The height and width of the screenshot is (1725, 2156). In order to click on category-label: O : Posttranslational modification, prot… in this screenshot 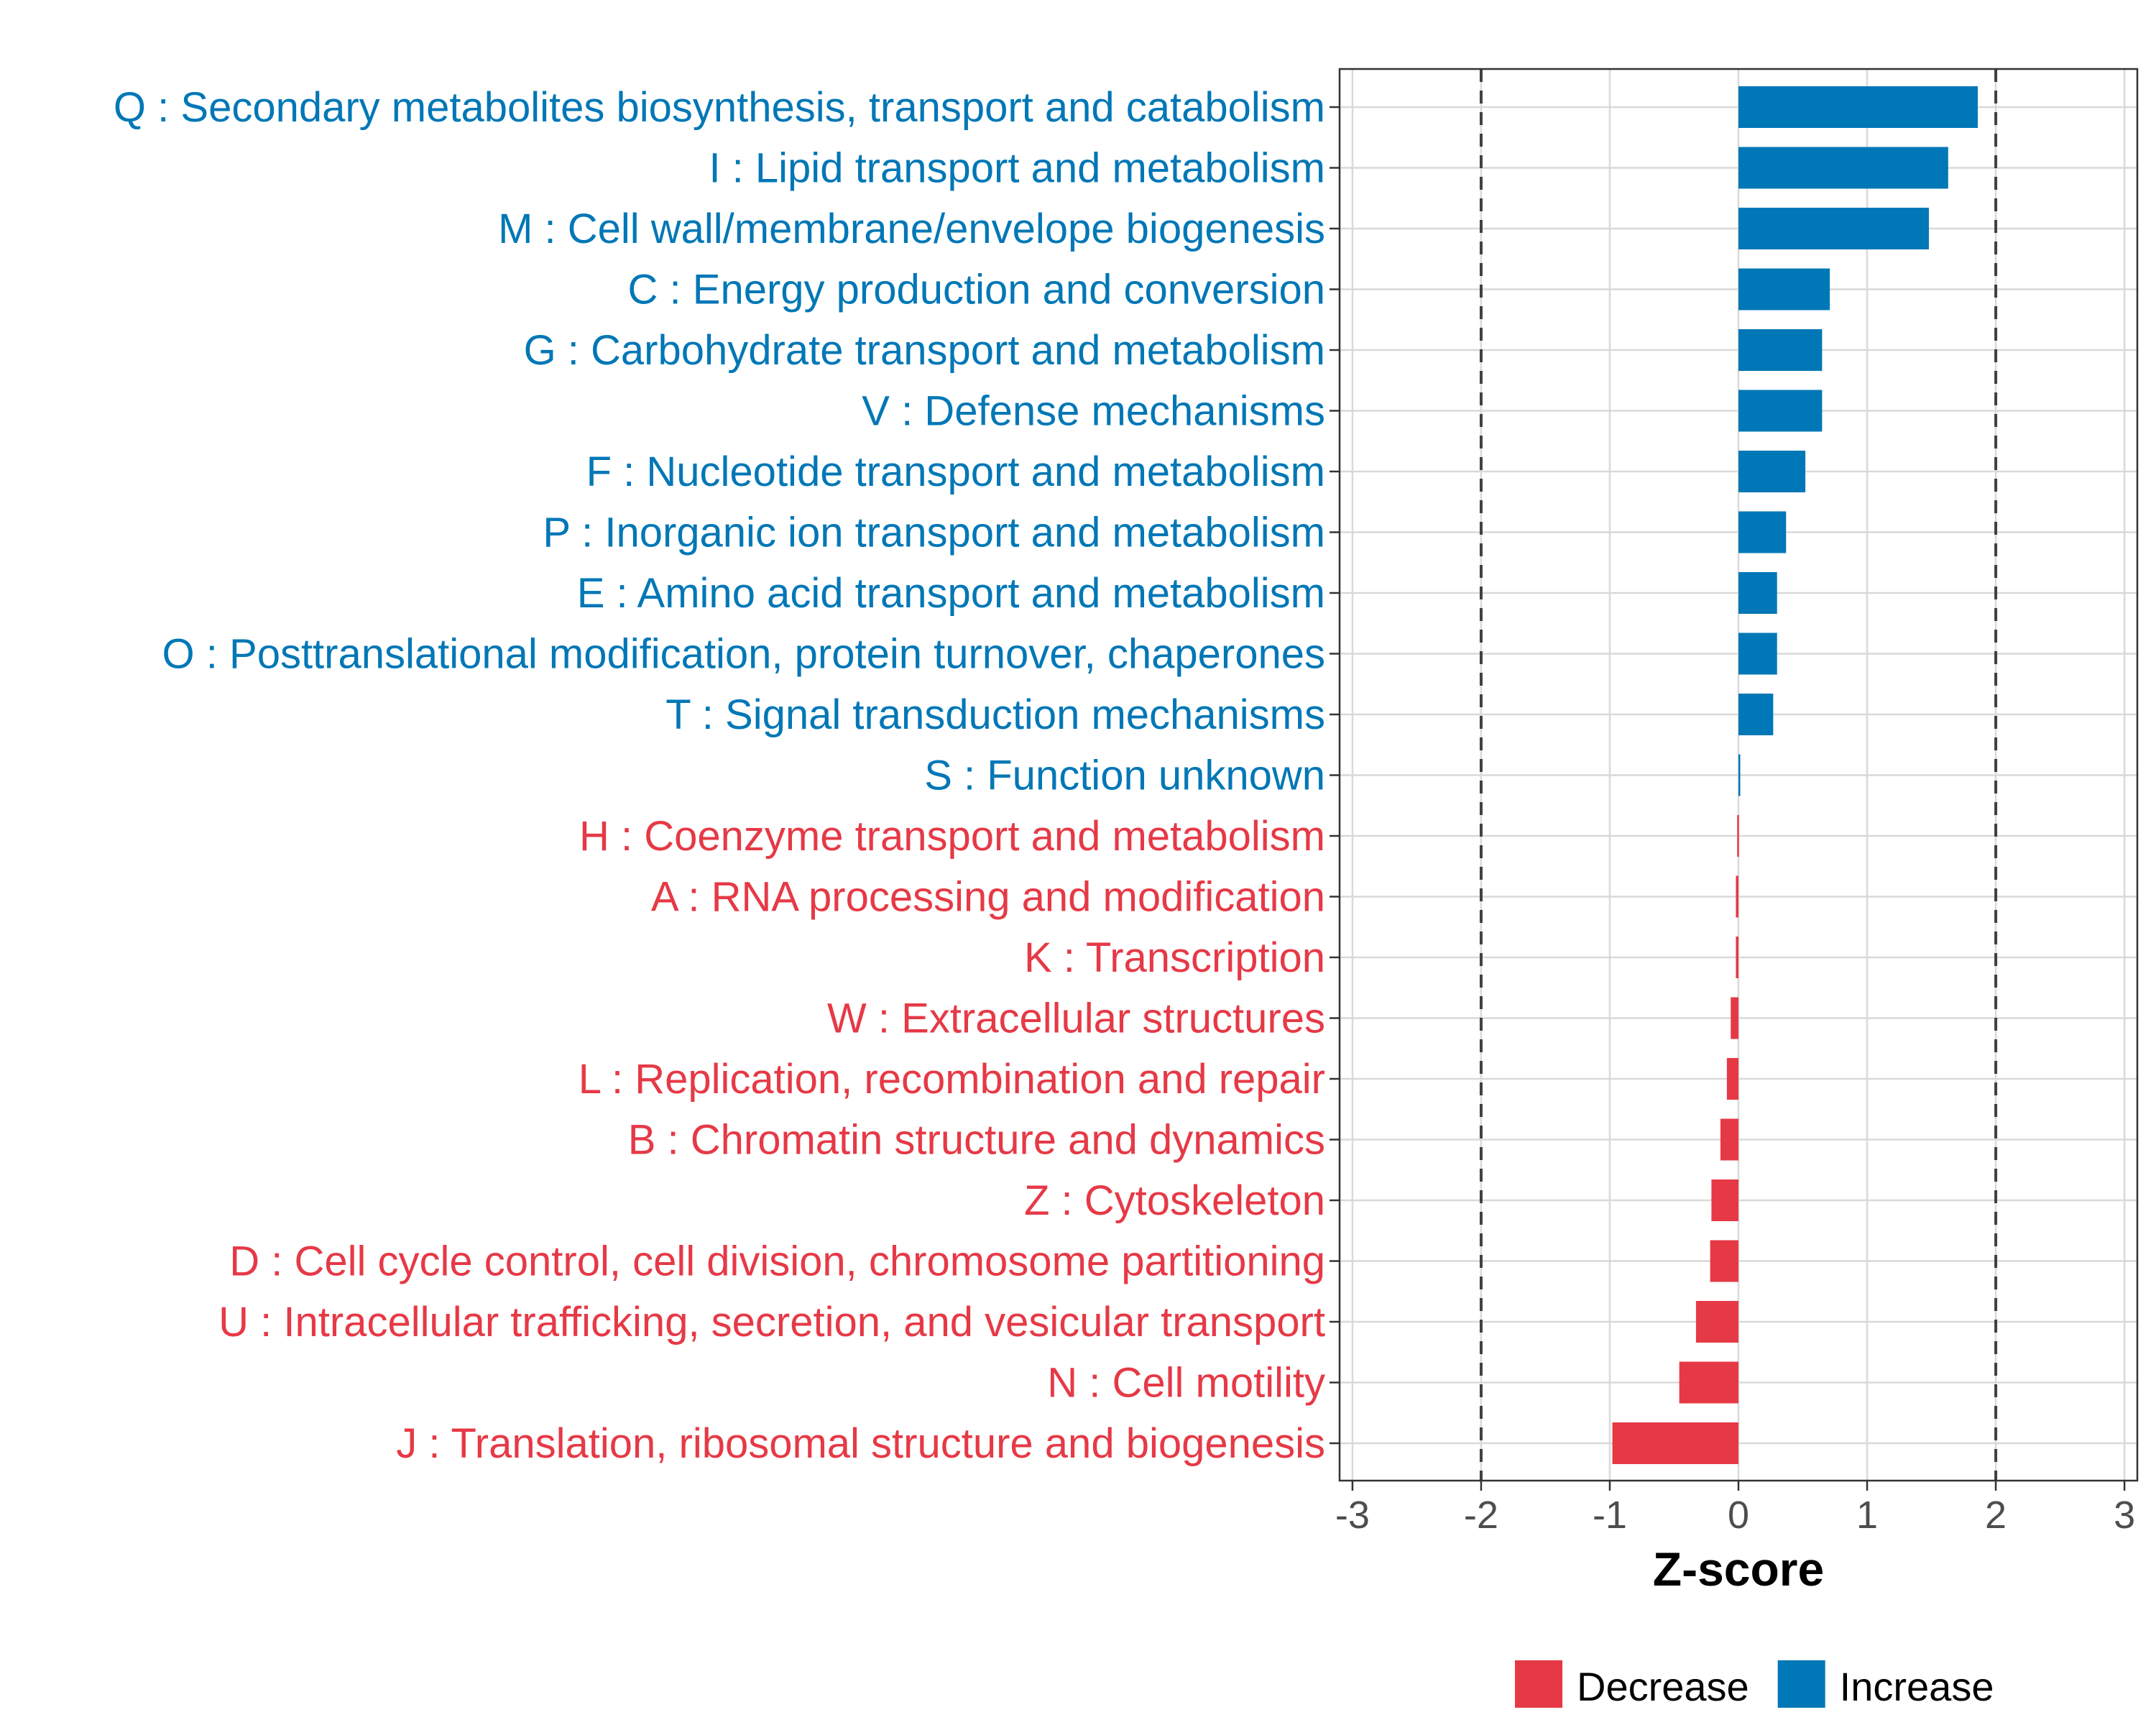, I will do `click(744, 654)`.